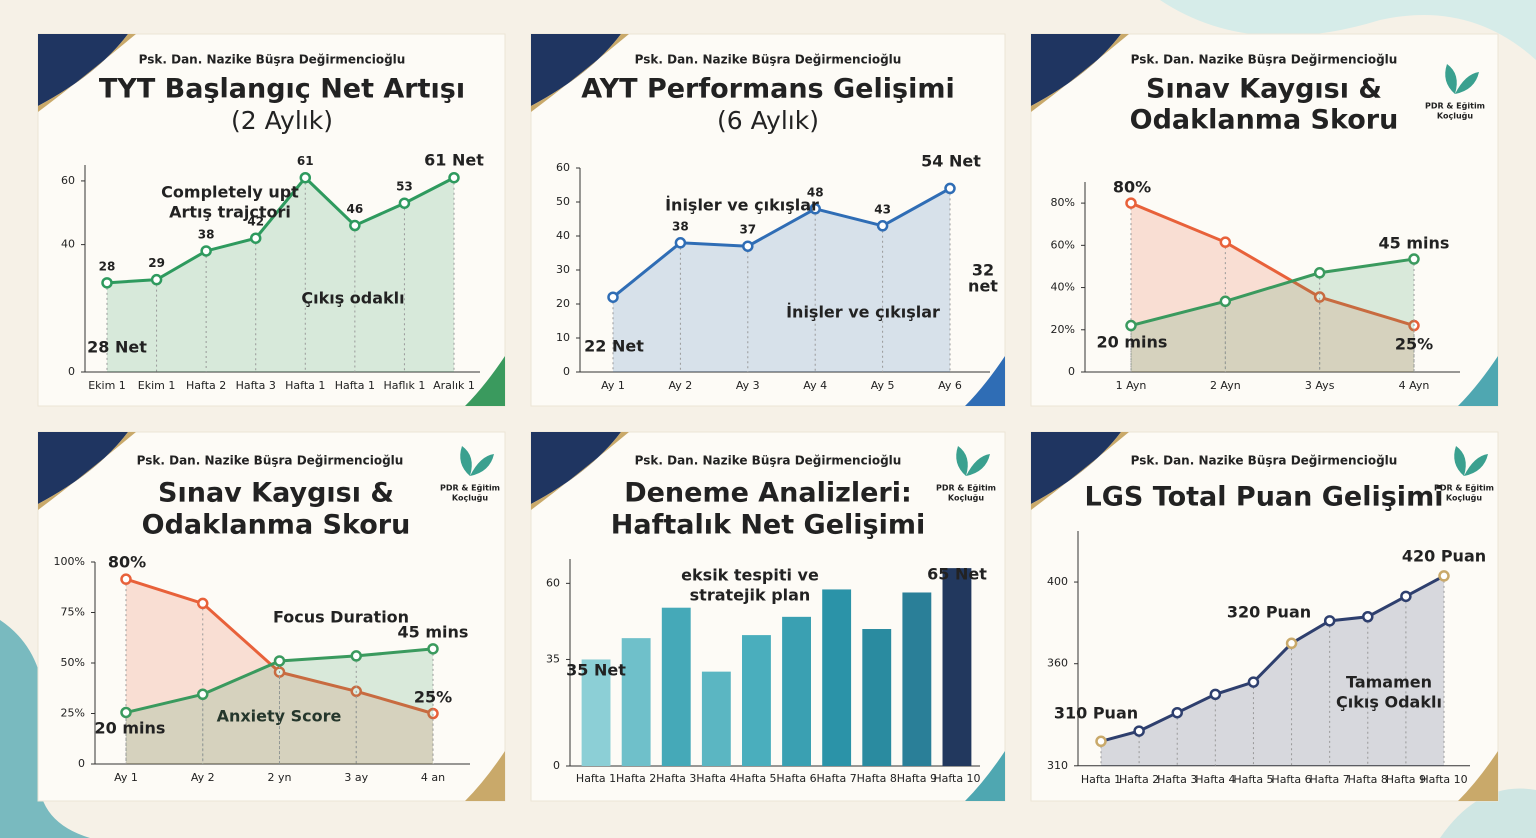  I want to click on annotation: 45 mins, so click(1414, 243).